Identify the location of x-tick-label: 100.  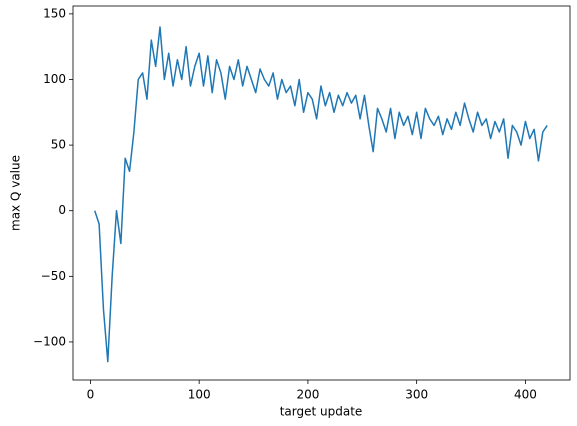
(199, 395).